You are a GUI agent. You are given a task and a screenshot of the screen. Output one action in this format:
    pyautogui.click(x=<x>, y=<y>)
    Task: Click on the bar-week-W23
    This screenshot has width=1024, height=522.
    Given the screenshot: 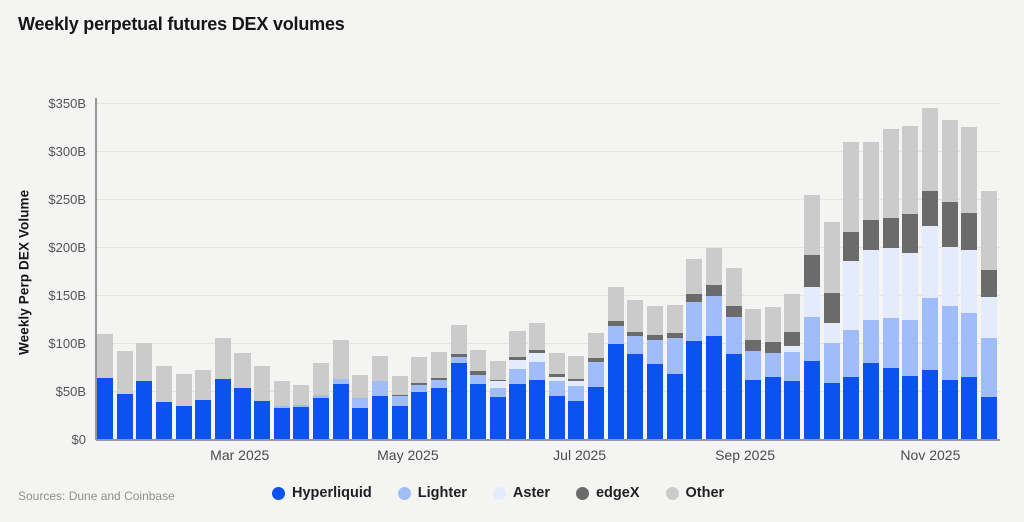 What is the action you would take?
    pyautogui.click(x=537, y=381)
    